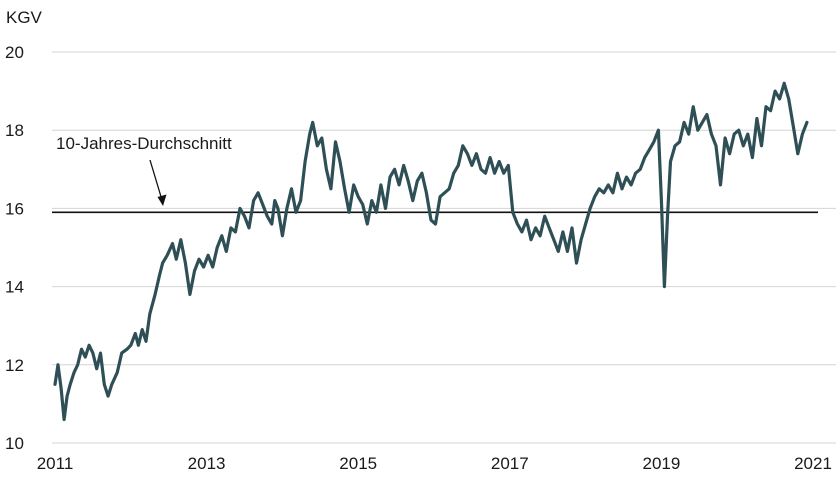  Describe the element at coordinates (207, 463) in the screenshot. I see `x-tick-label: 2013` at that location.